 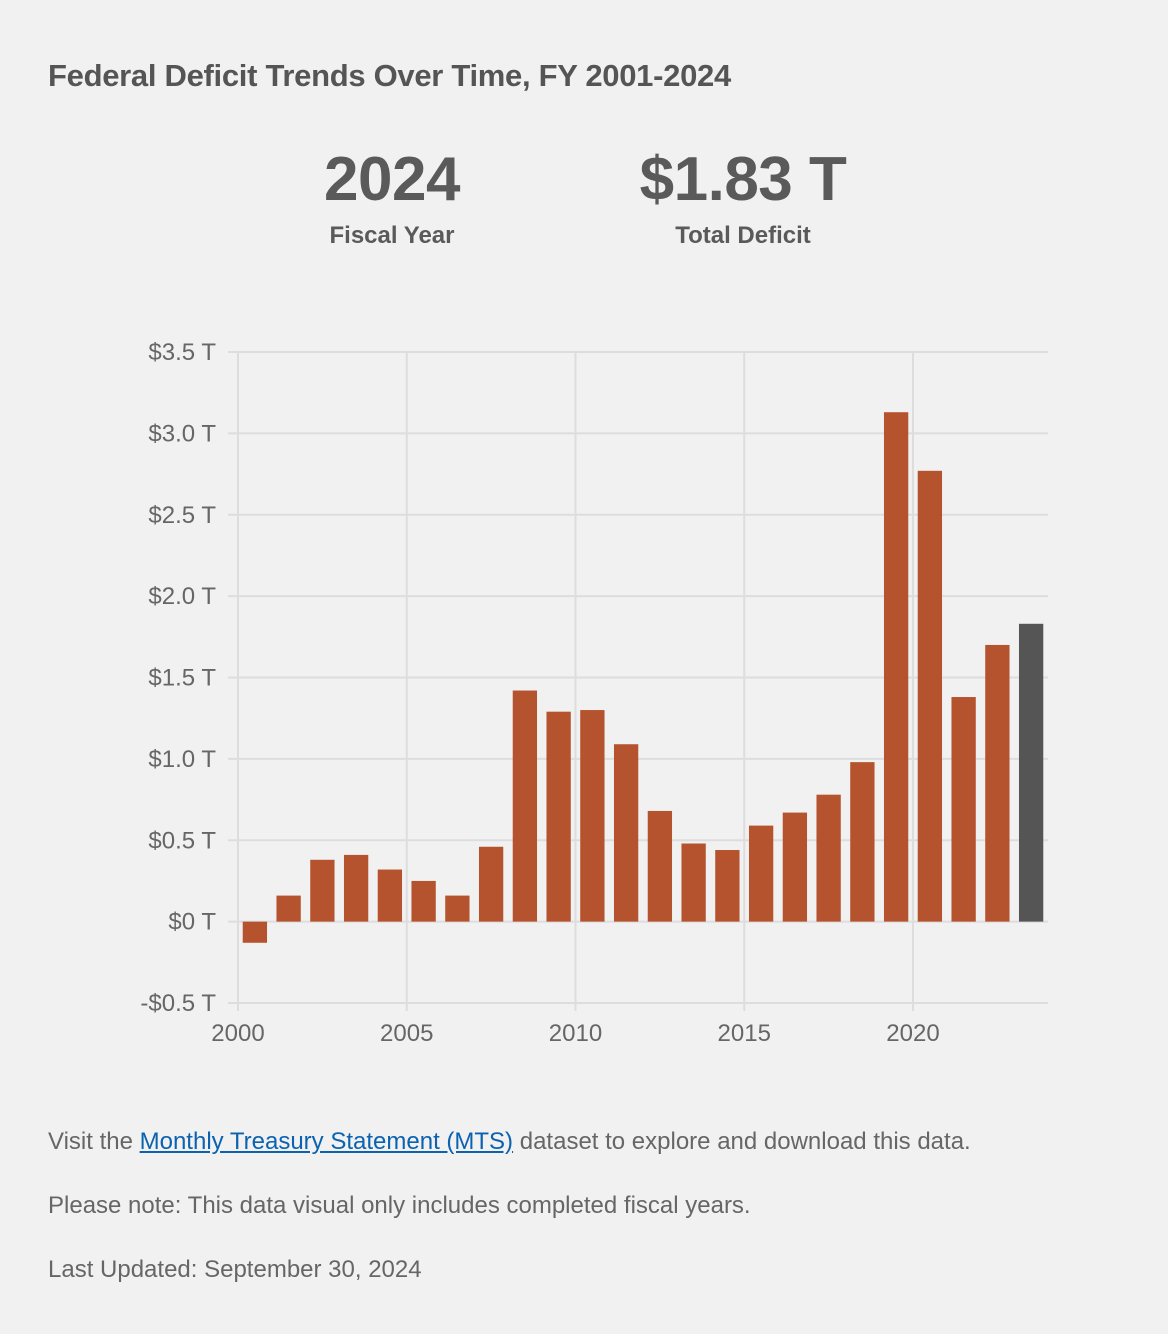 What do you see at coordinates (558, 816) in the screenshot?
I see `deficit-bar-2010` at bounding box center [558, 816].